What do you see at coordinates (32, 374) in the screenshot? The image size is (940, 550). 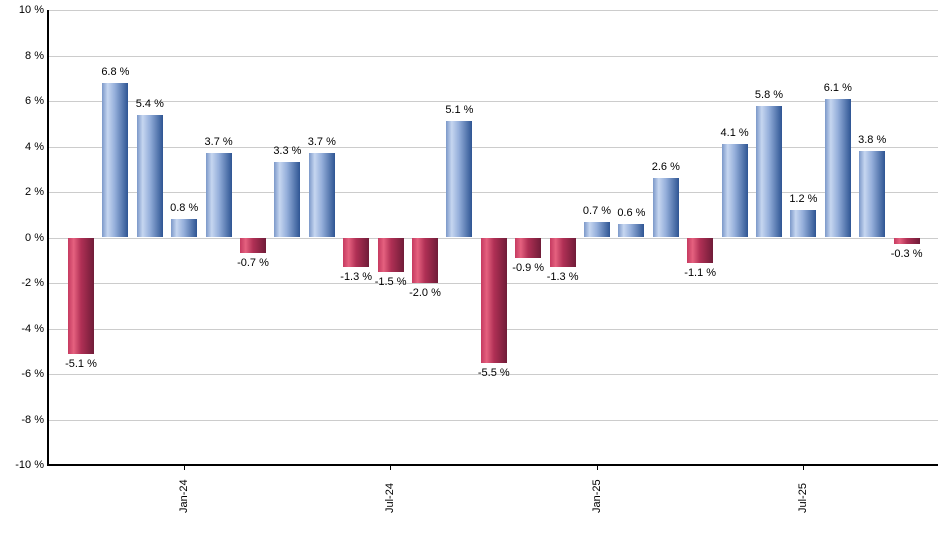 I see `y-tick-label: -6 %` at bounding box center [32, 374].